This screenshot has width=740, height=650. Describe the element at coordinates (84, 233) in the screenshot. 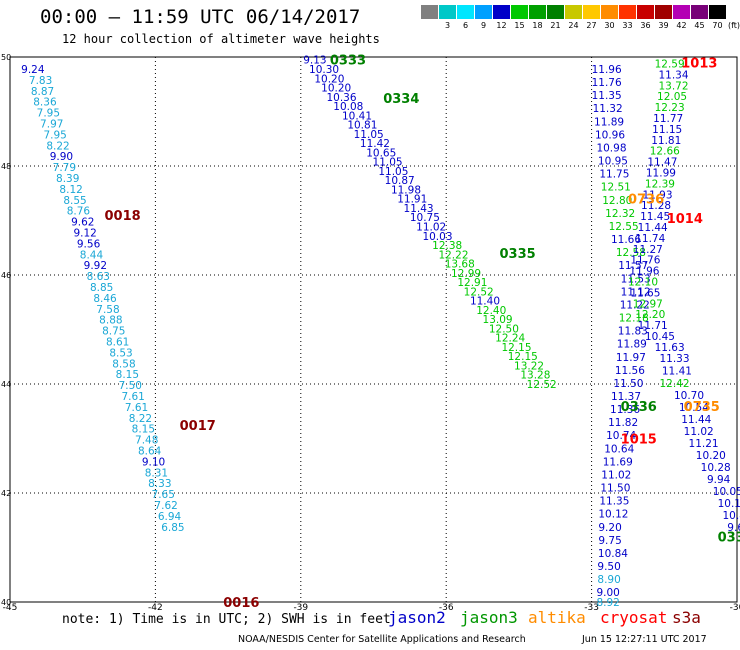

I see `wave-height-value: 9.12` at that location.